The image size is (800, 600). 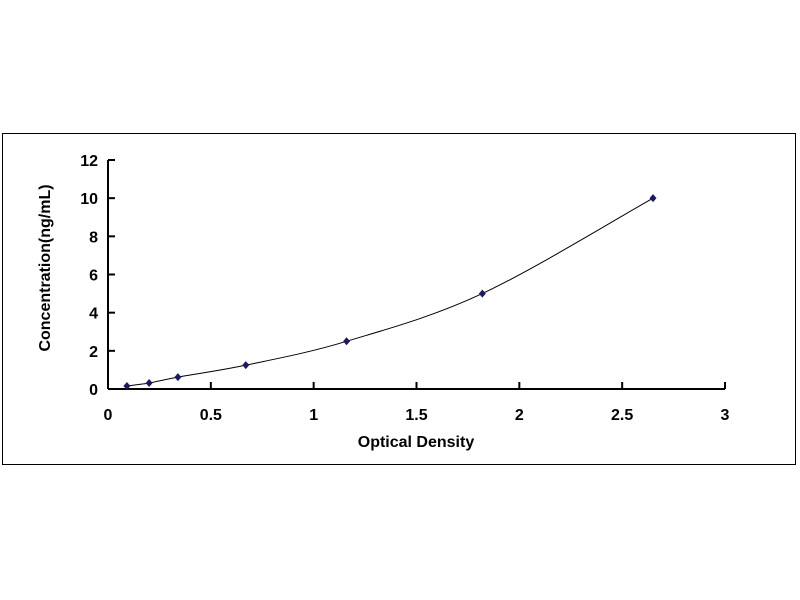 What do you see at coordinates (93, 237) in the screenshot?
I see `y-tick-label: 8` at bounding box center [93, 237].